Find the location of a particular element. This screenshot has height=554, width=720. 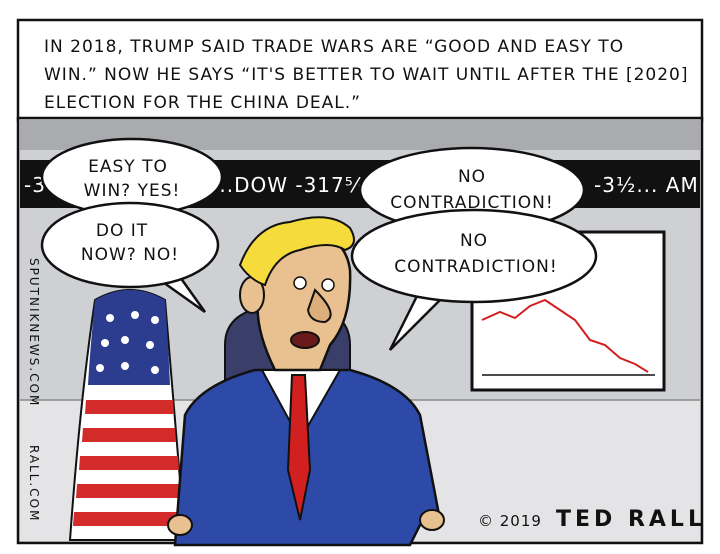

wall-chart-line is located at coordinates (565, 335).